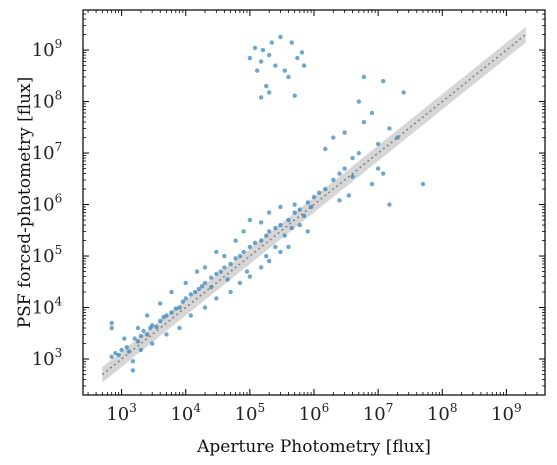  What do you see at coordinates (47, 49) in the screenshot?
I see `y-tick-label: 10⁹` at bounding box center [47, 49].